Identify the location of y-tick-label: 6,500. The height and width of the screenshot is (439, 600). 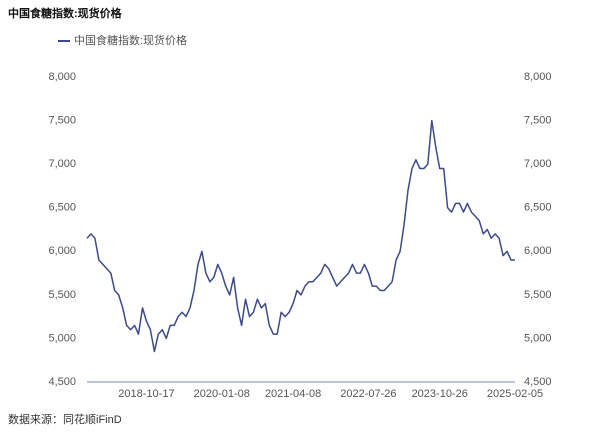
(62, 208).